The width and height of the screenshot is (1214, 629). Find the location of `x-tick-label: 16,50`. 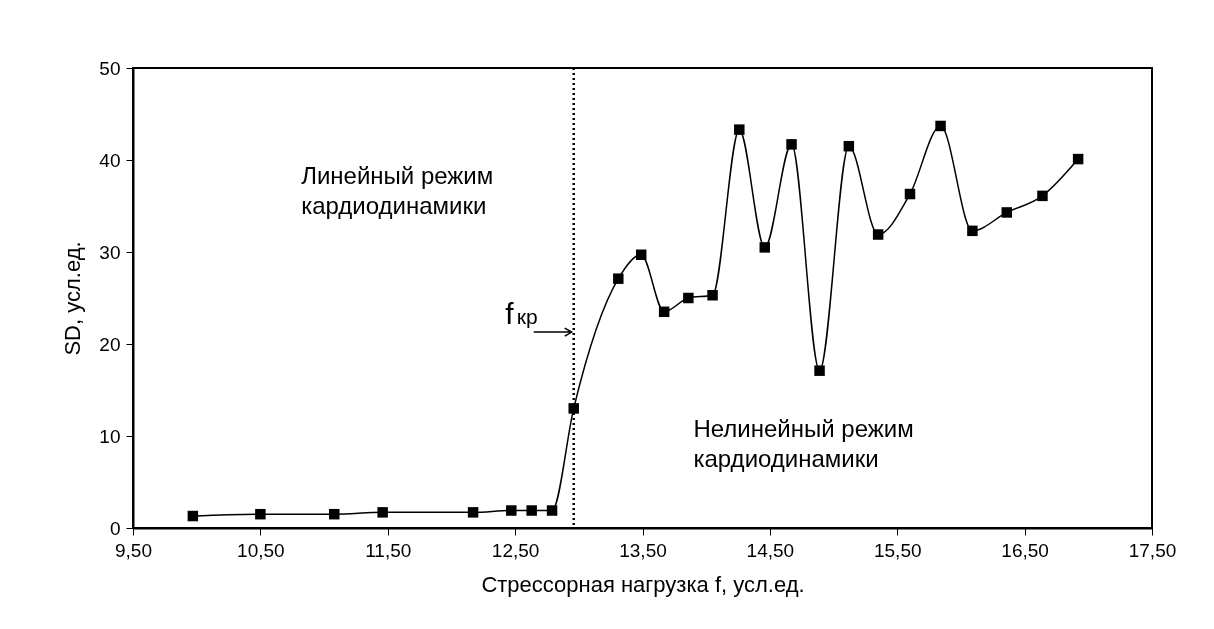

x-tick-label: 16,50 is located at coordinates (1025, 550).